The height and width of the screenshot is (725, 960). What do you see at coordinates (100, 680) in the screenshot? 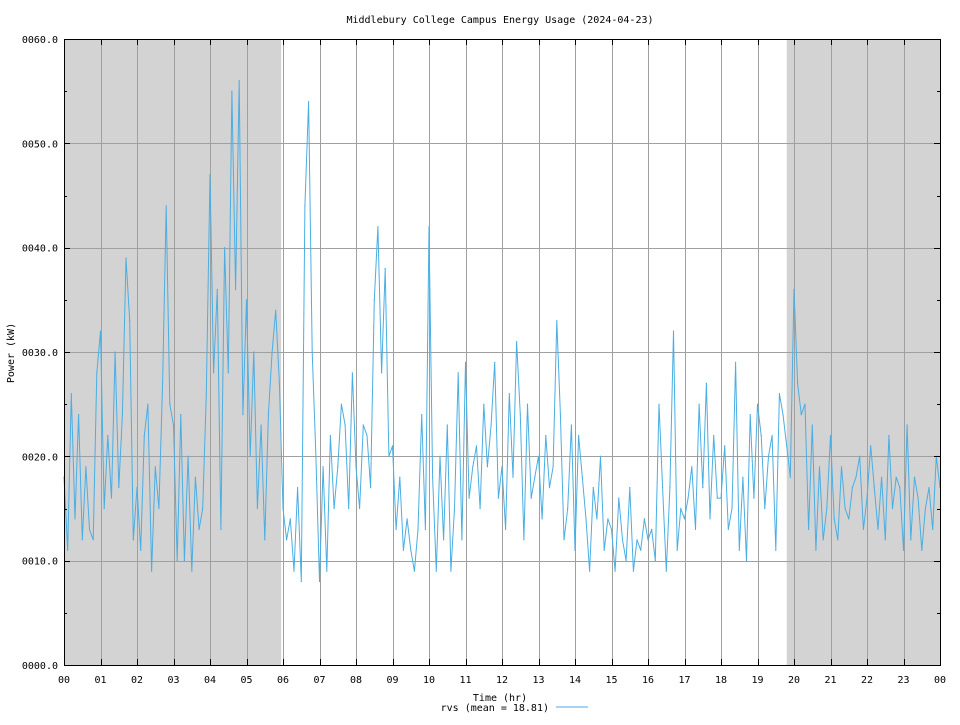
I see `x-tick-label: 01` at bounding box center [100, 680].